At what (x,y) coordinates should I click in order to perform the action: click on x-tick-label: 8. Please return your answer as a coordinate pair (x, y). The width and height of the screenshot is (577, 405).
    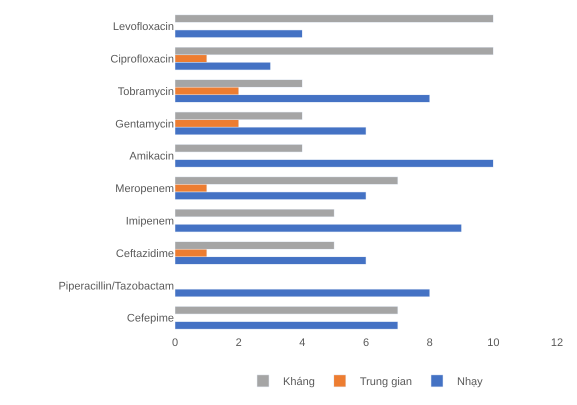
    Looking at the image, I should click on (429, 343).